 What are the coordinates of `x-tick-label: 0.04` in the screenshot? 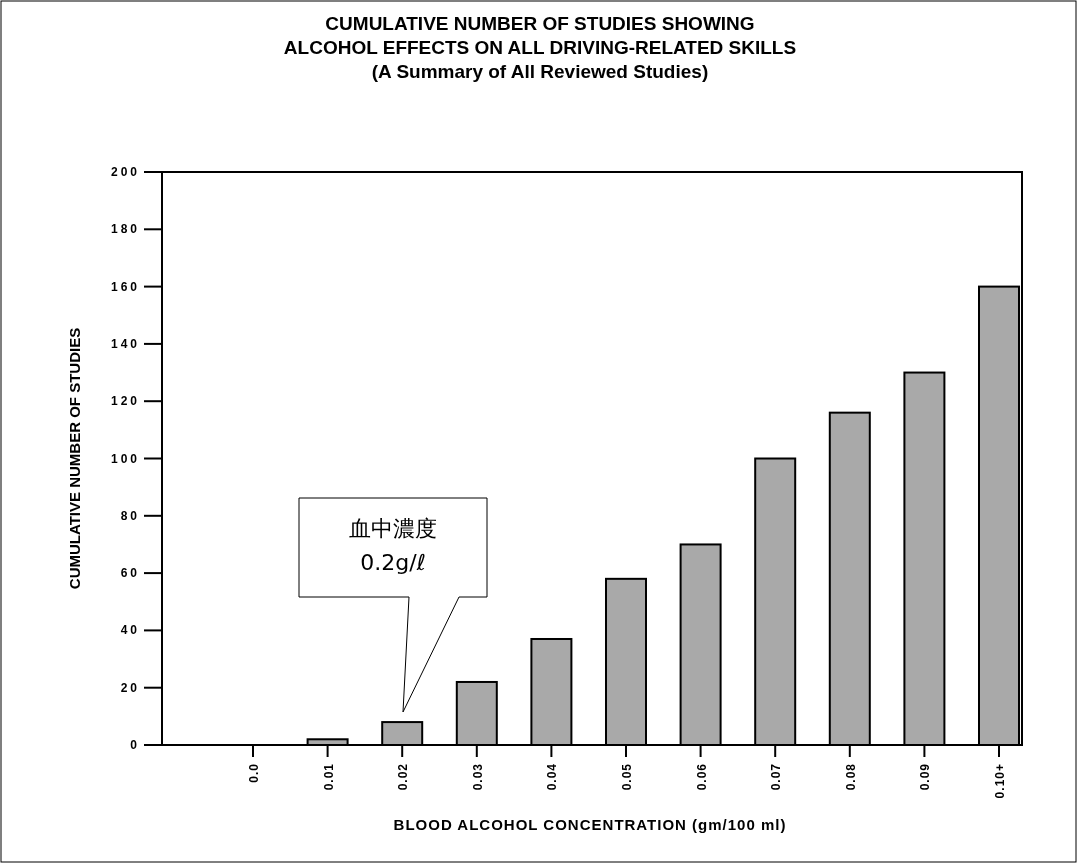 It's located at (552, 777).